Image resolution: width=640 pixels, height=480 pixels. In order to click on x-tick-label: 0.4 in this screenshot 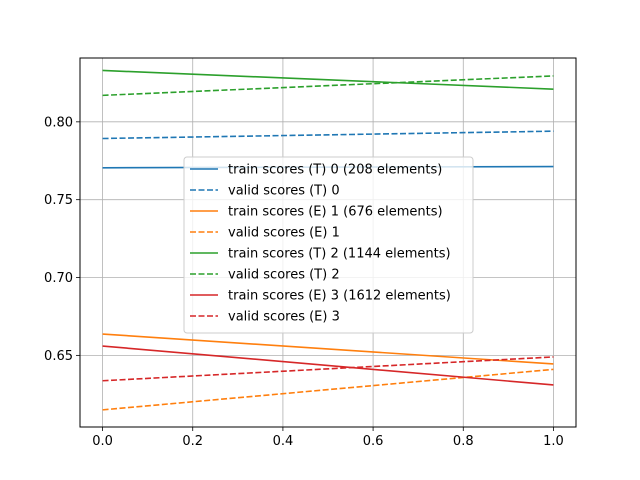, I will do `click(283, 441)`.